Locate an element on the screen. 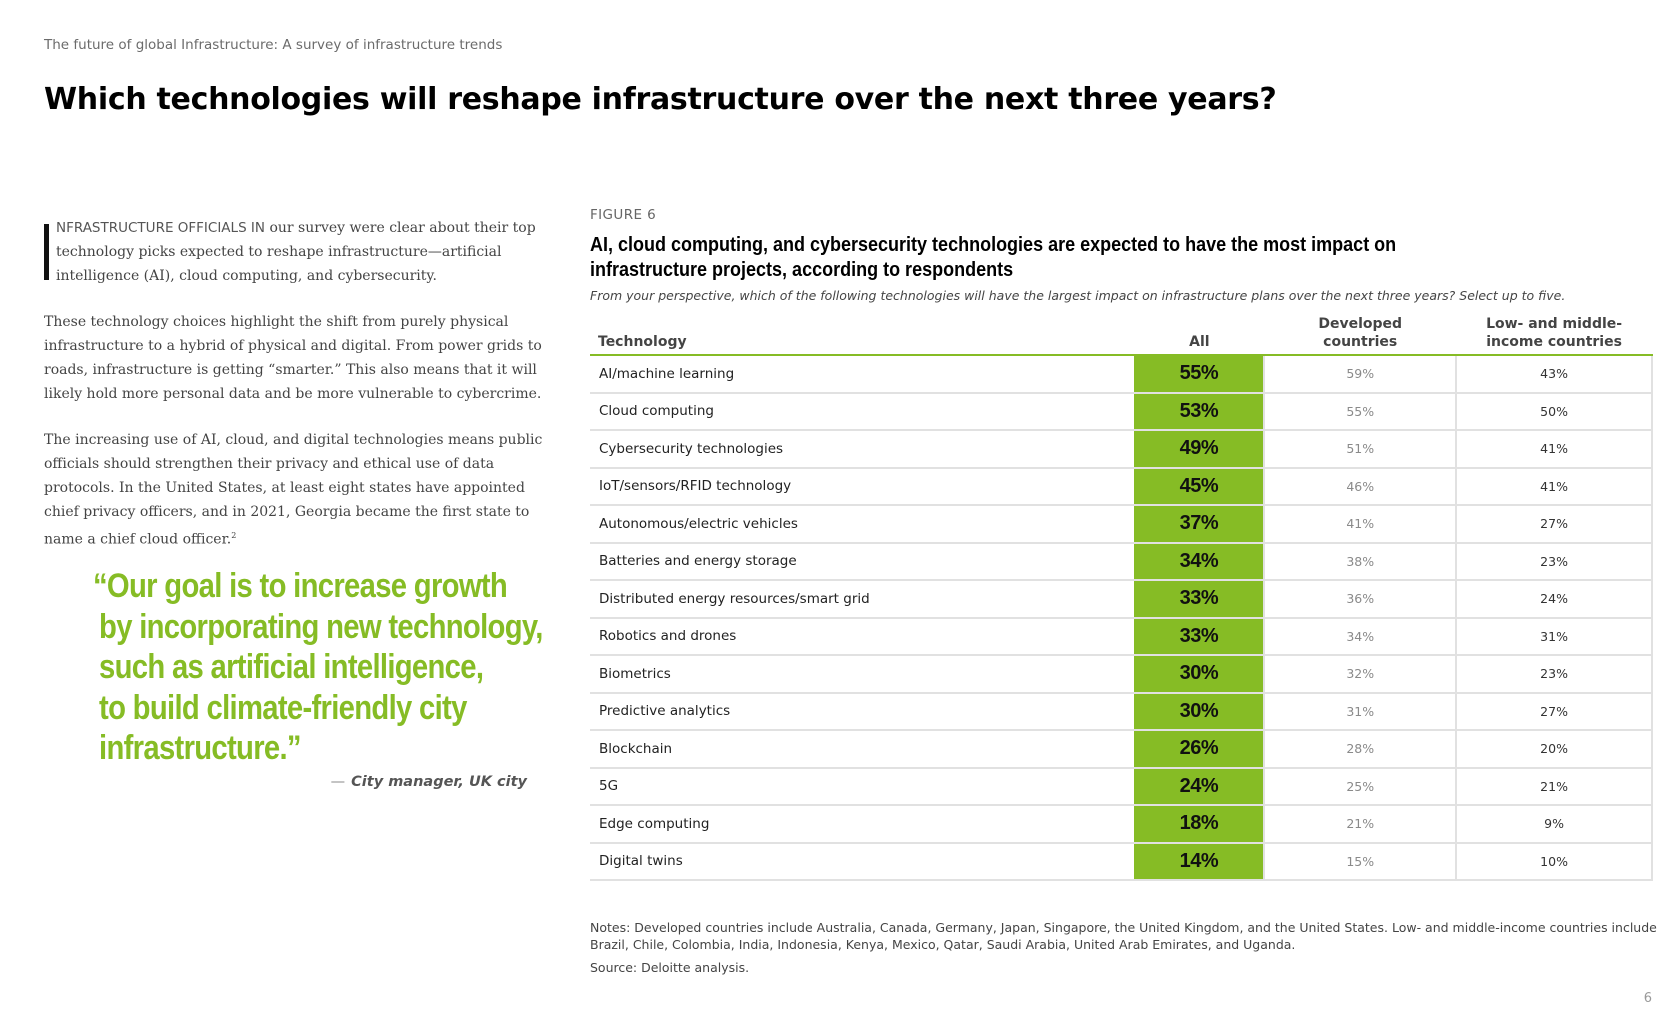 The height and width of the screenshot is (1020, 1680). cell-technology: Biometrics is located at coordinates (862, 674).